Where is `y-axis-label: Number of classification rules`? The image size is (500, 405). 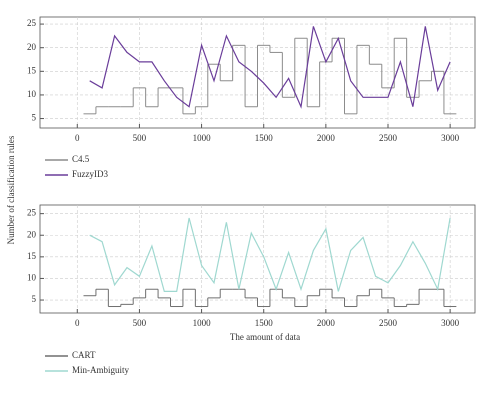 y-axis-label: Number of classification rules is located at coordinates (11, 189).